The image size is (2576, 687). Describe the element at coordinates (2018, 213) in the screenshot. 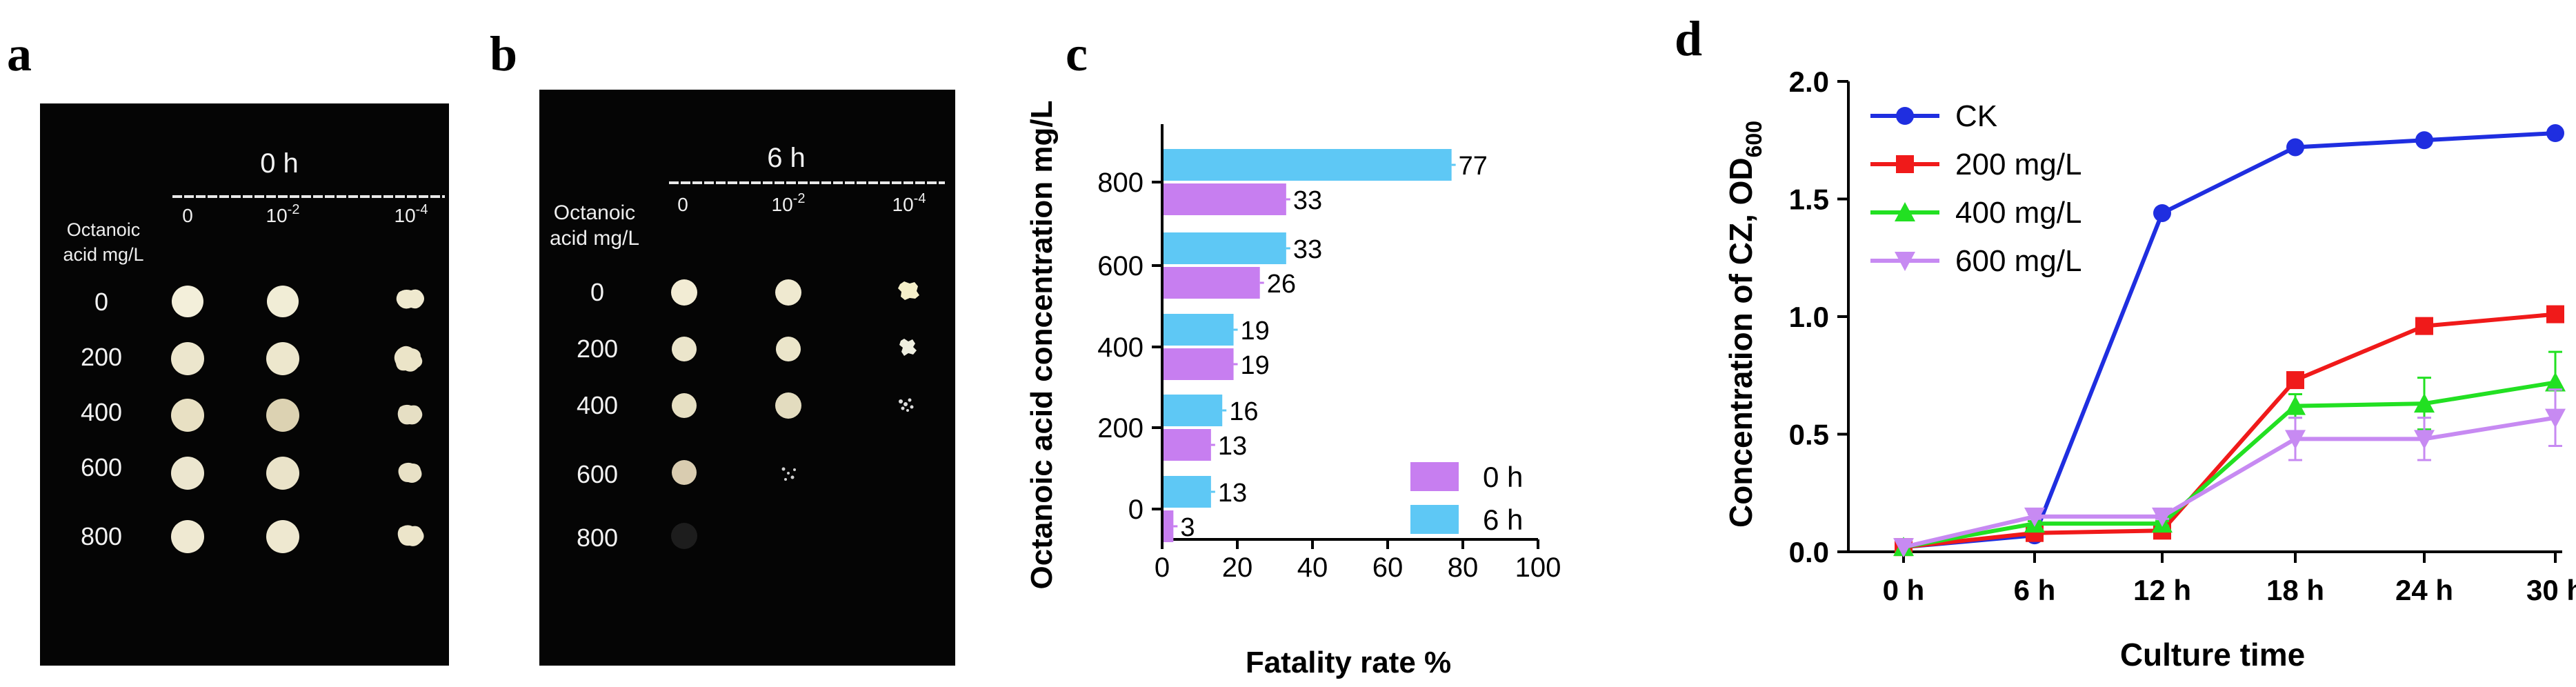

I see `legend-label: 400 mg/L` at that location.